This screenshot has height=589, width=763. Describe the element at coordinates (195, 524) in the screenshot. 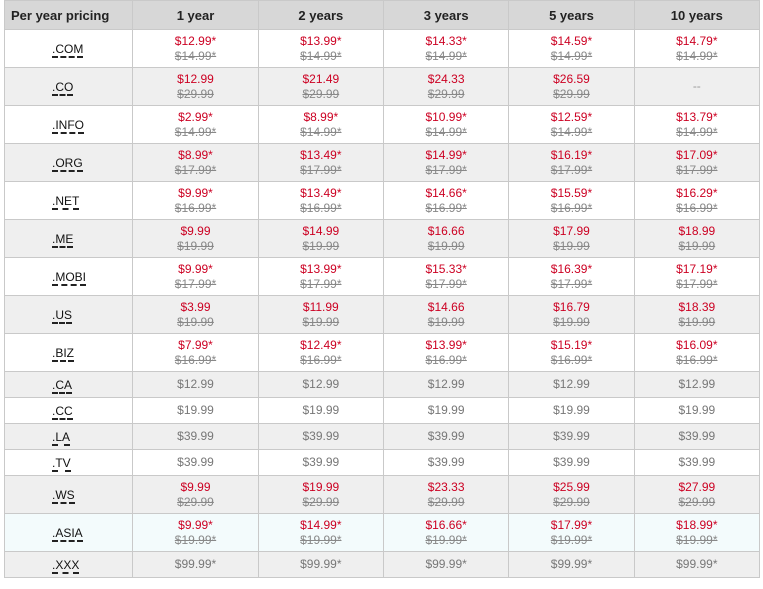

I see `current-price: $9.99*` at that location.